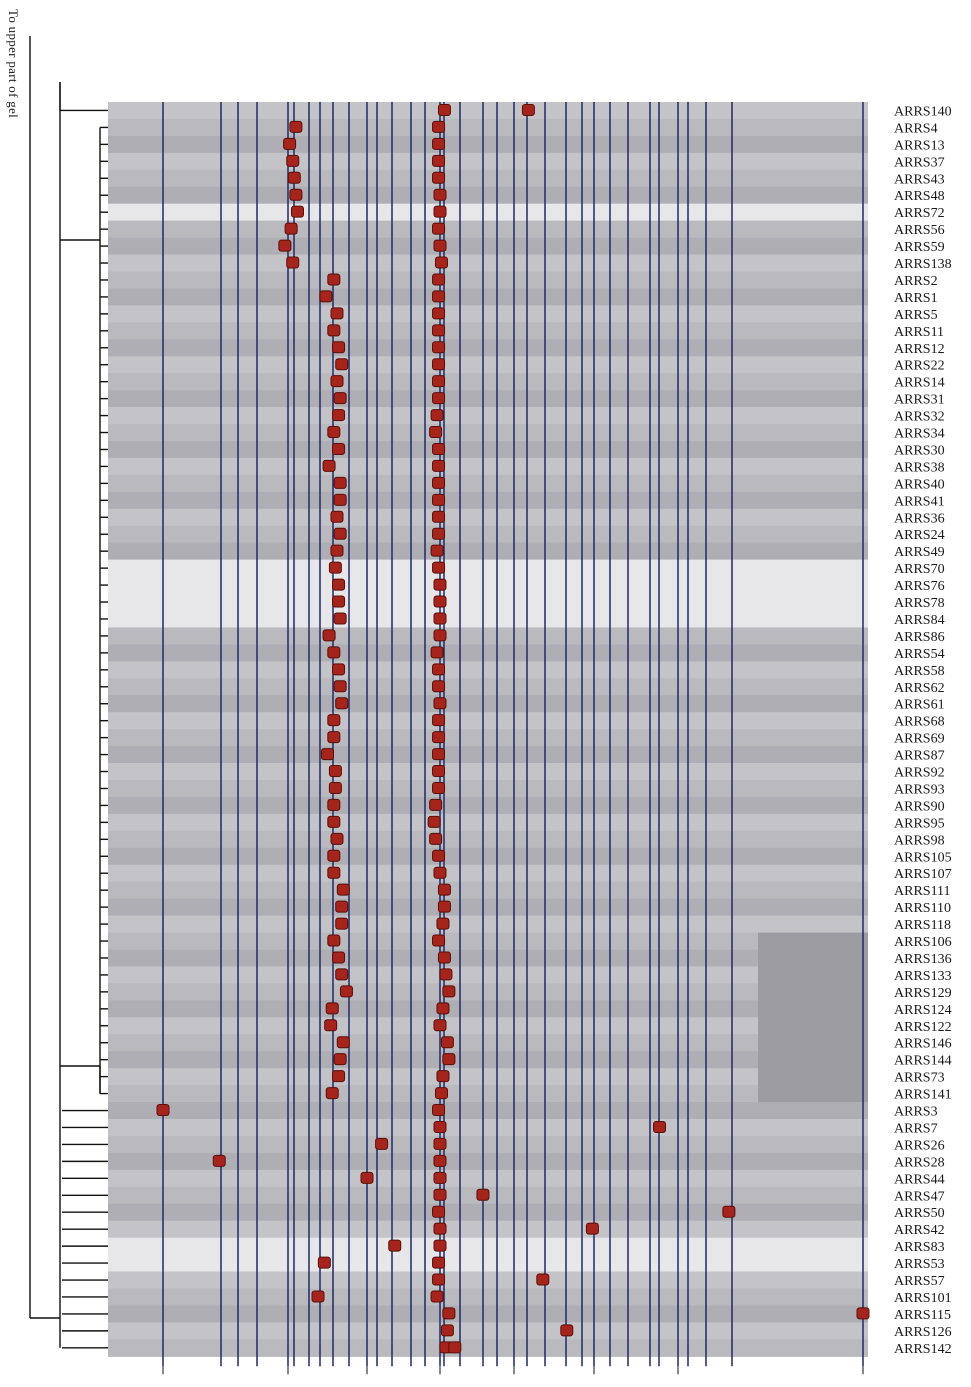 This screenshot has height=1387, width=971. Describe the element at coordinates (68, 692) in the screenshot. I see `dendrogram` at that location.